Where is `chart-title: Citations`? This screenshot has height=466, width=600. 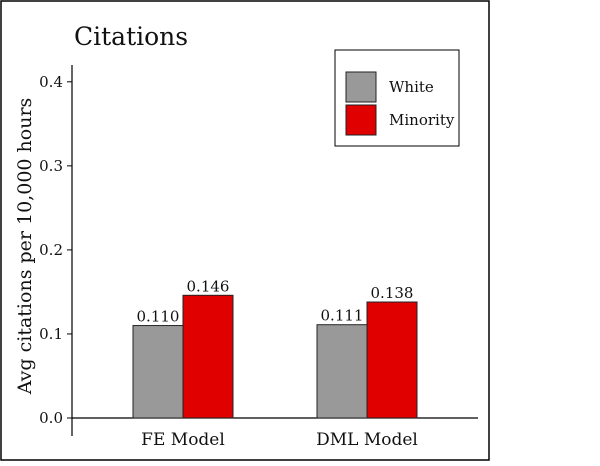 chart-title: Citations is located at coordinates (131, 36).